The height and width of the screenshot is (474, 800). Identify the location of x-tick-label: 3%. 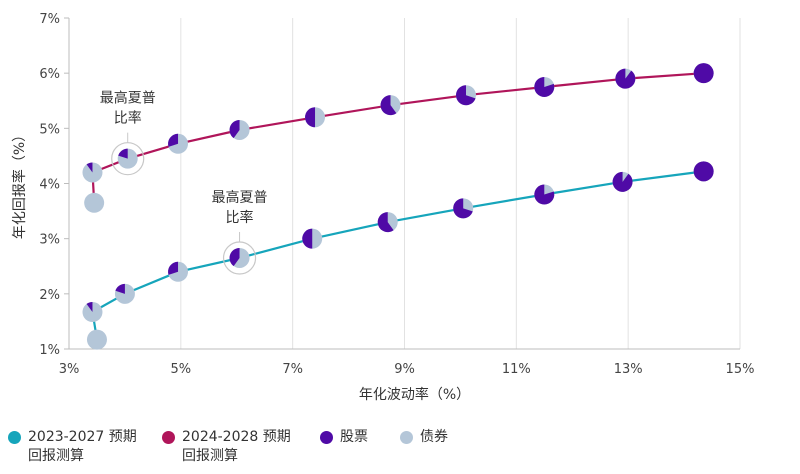
(69, 369).